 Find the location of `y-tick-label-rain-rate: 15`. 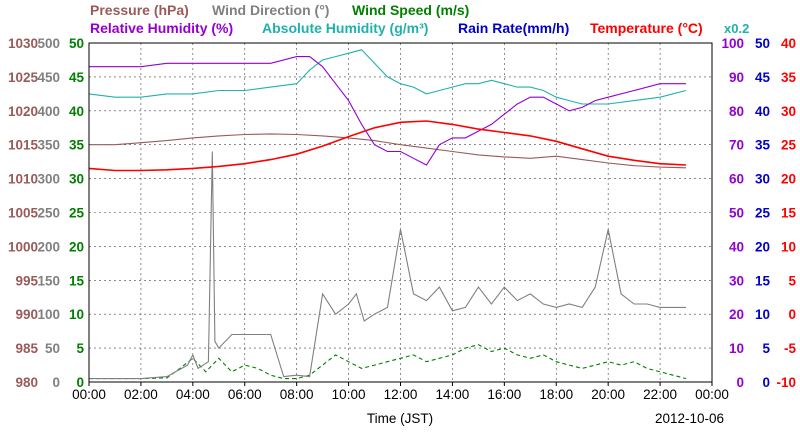

y-tick-label-rain-rate: 15 is located at coordinates (763, 280).